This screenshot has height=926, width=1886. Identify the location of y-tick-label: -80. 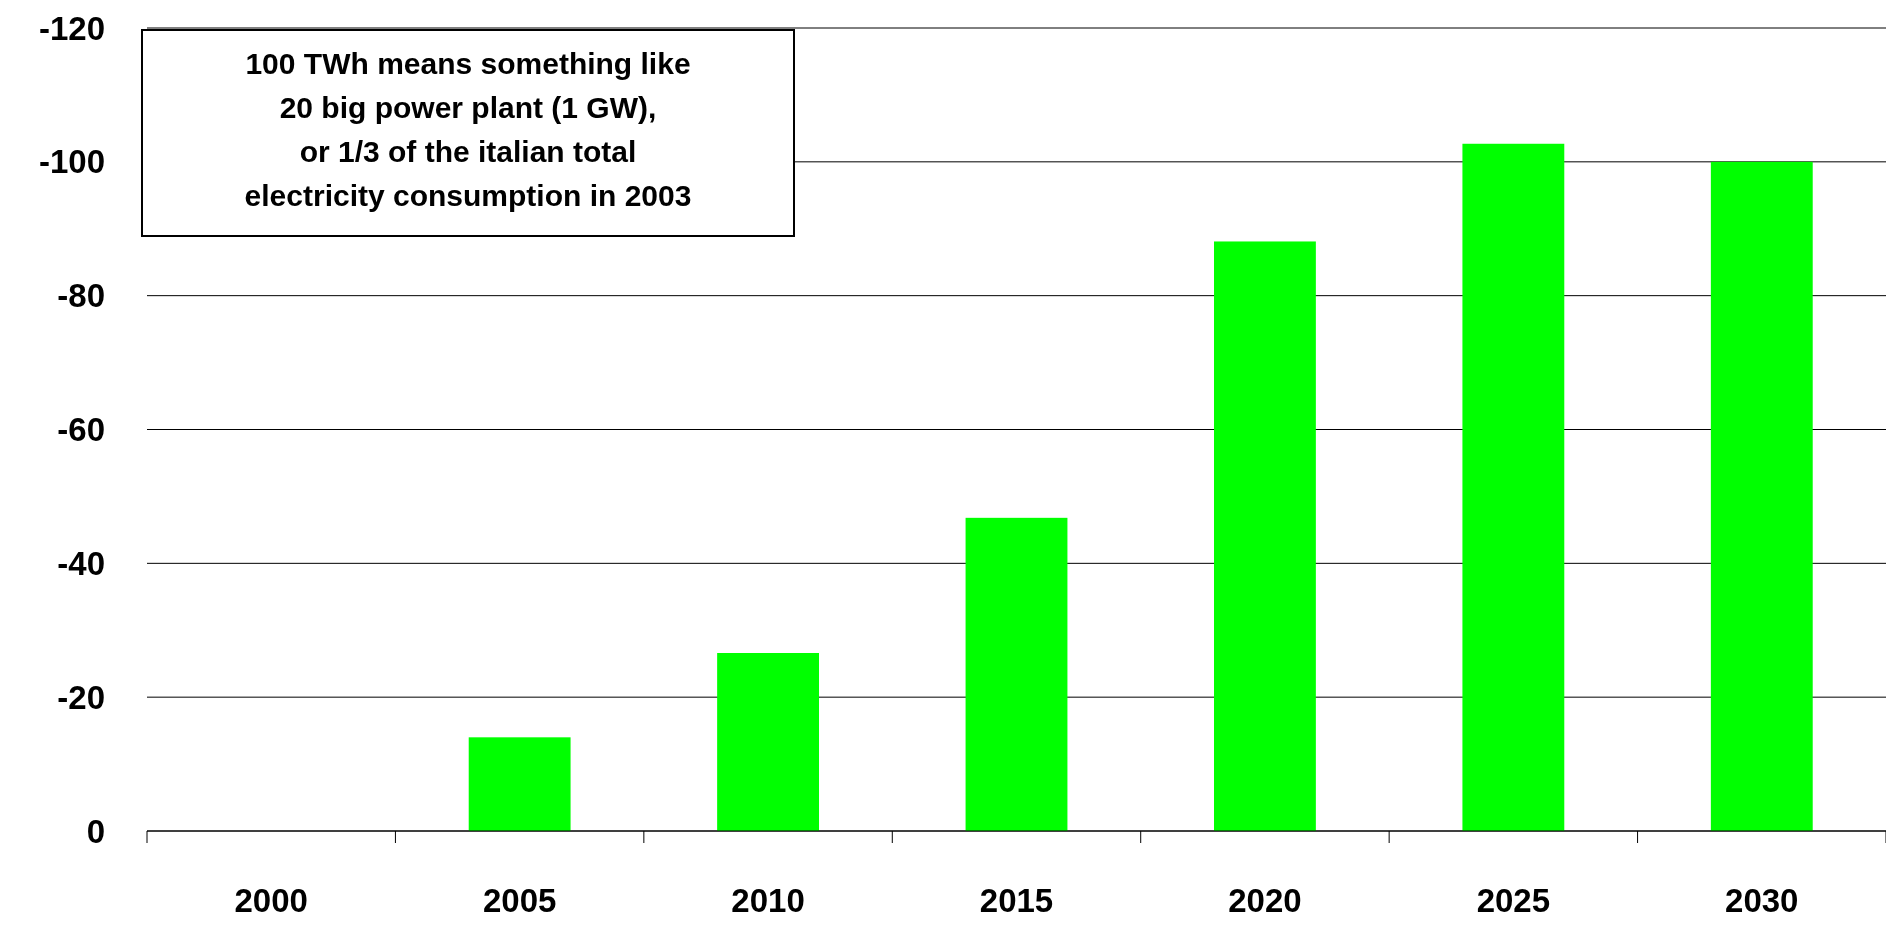
(81, 296).